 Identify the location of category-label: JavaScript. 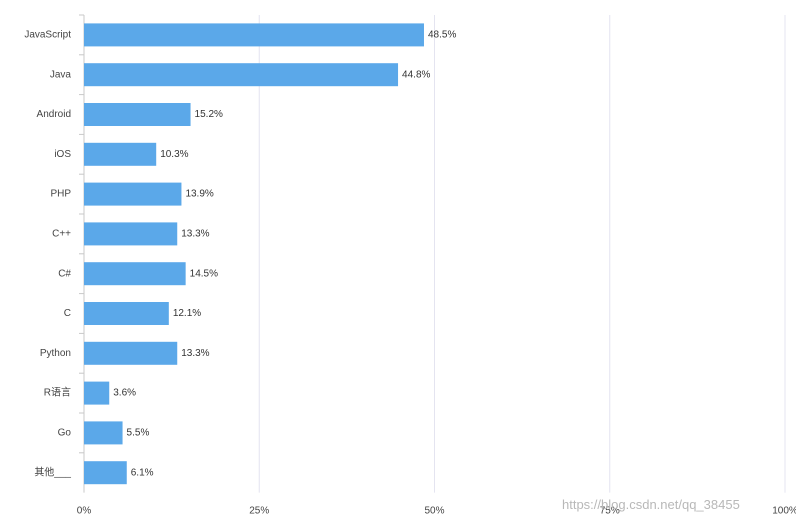
(47, 35).